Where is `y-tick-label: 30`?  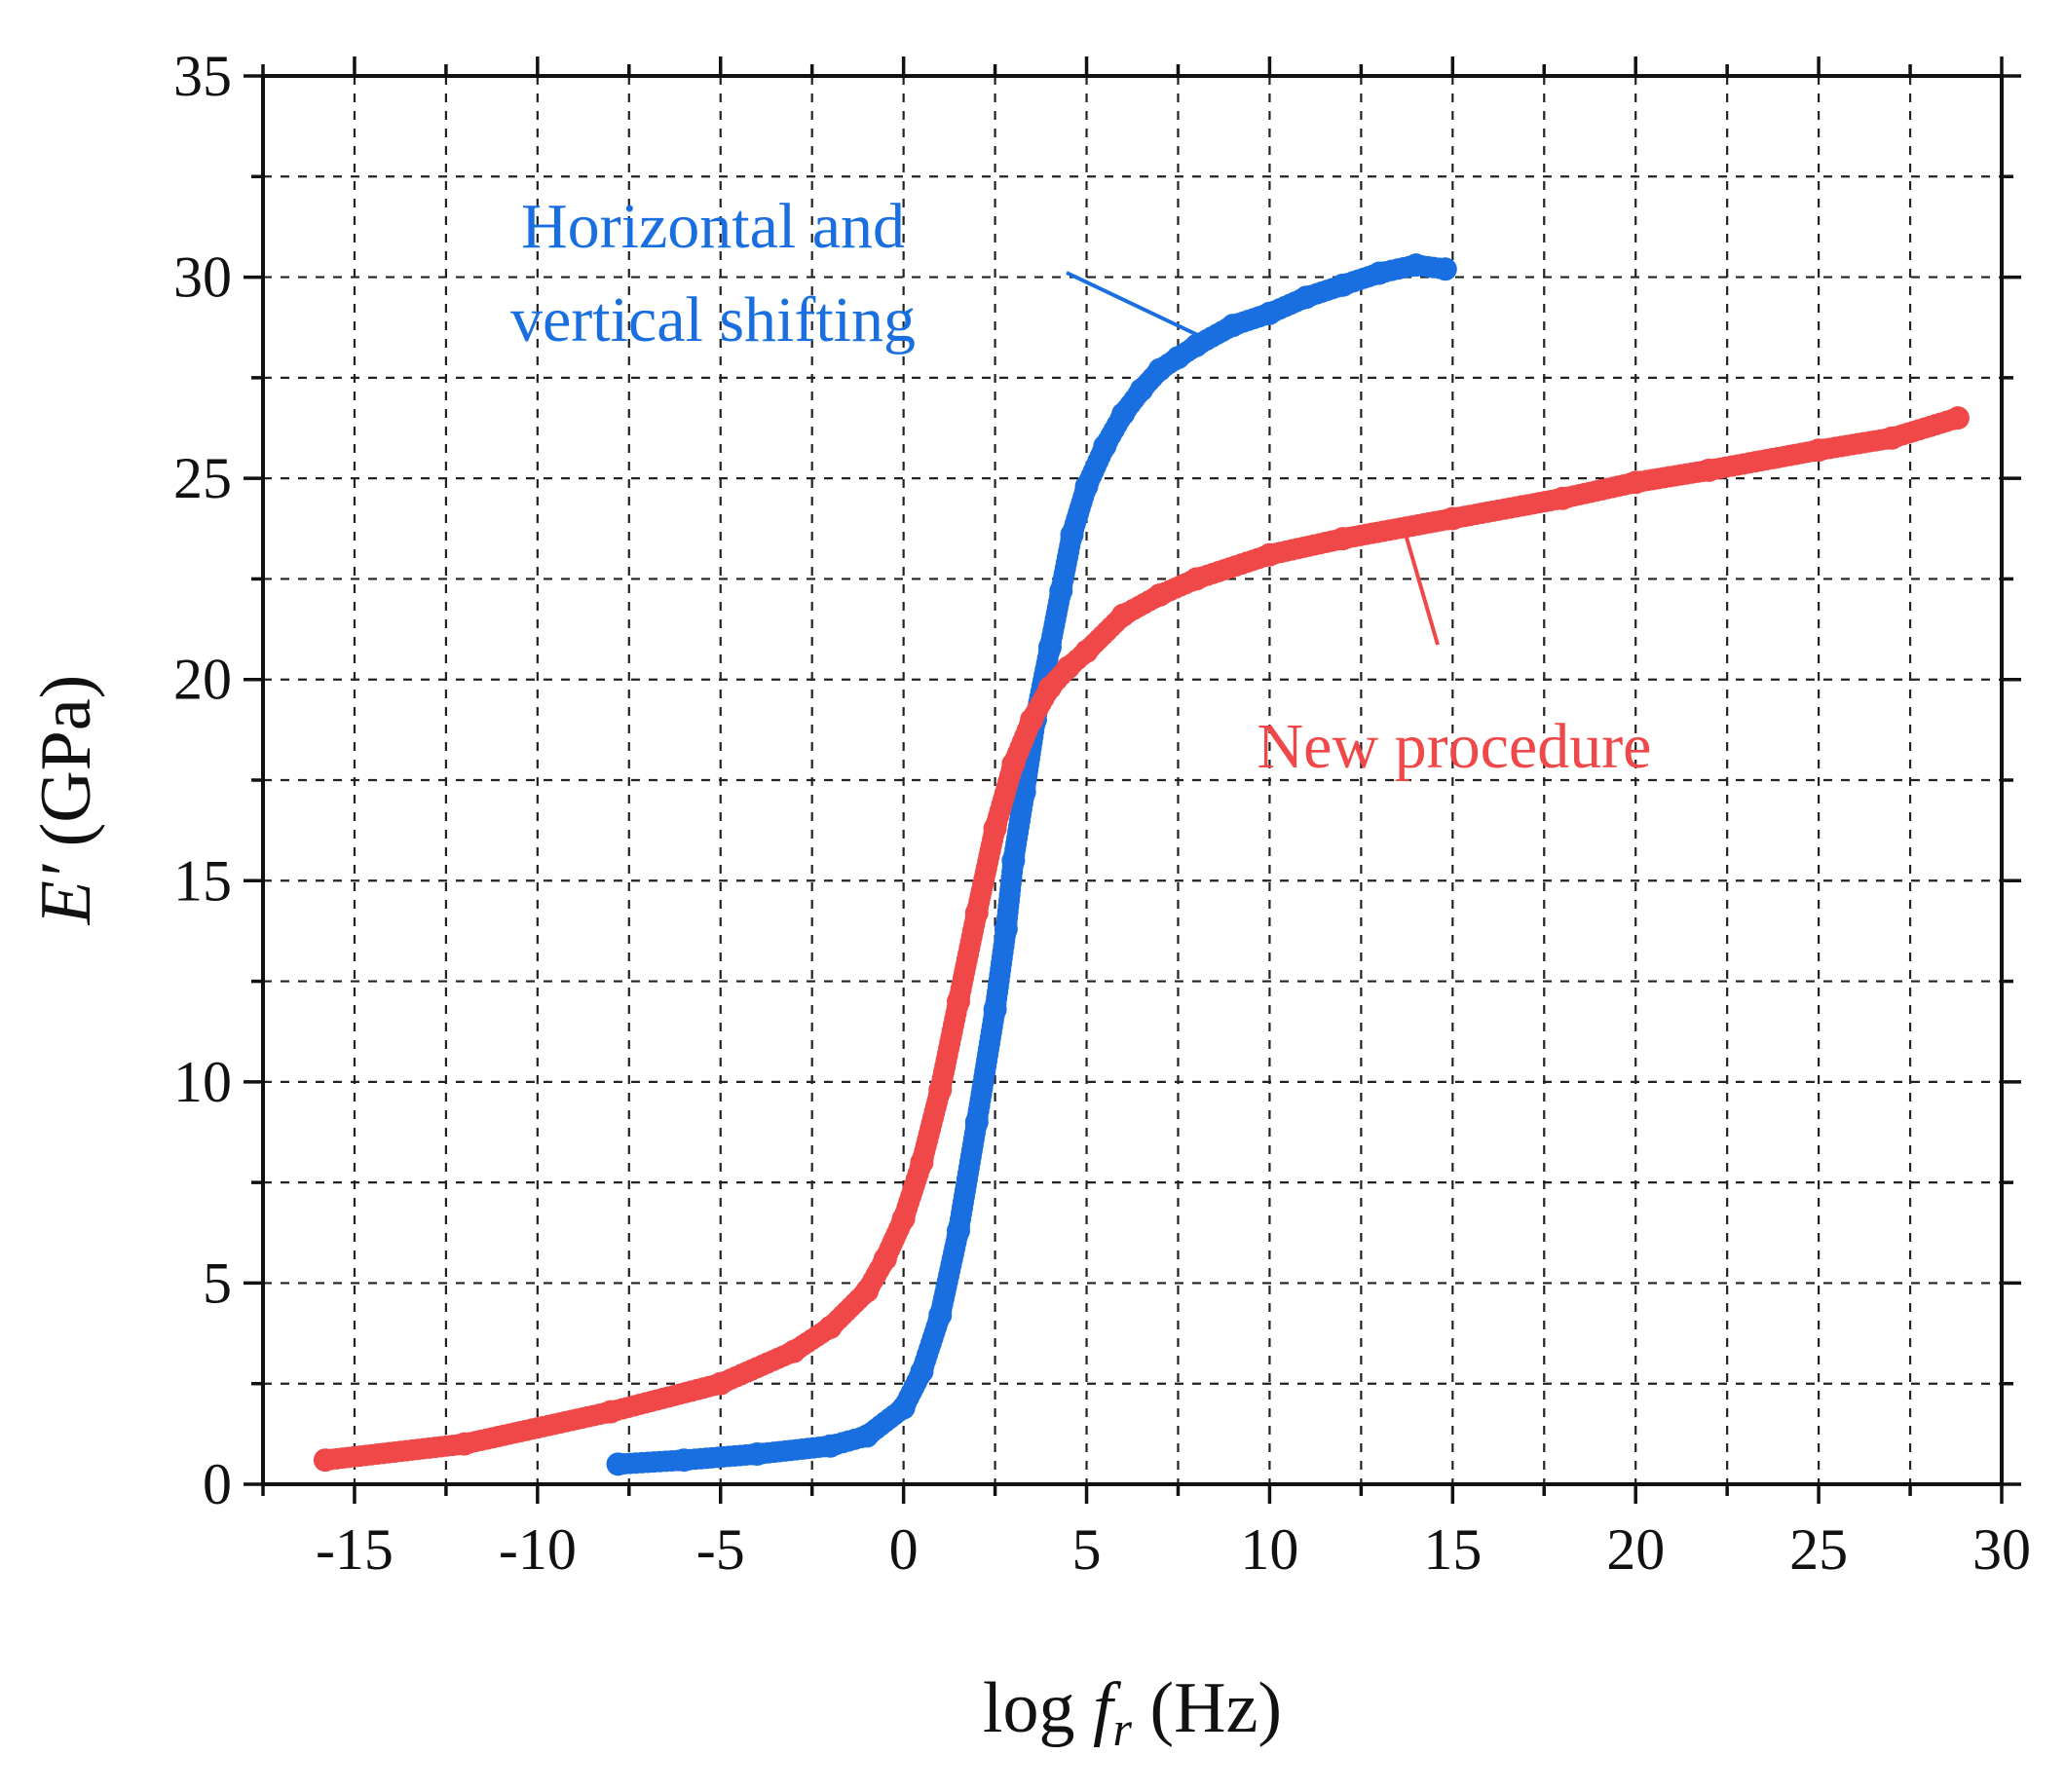
y-tick-label: 30 is located at coordinates (202, 277).